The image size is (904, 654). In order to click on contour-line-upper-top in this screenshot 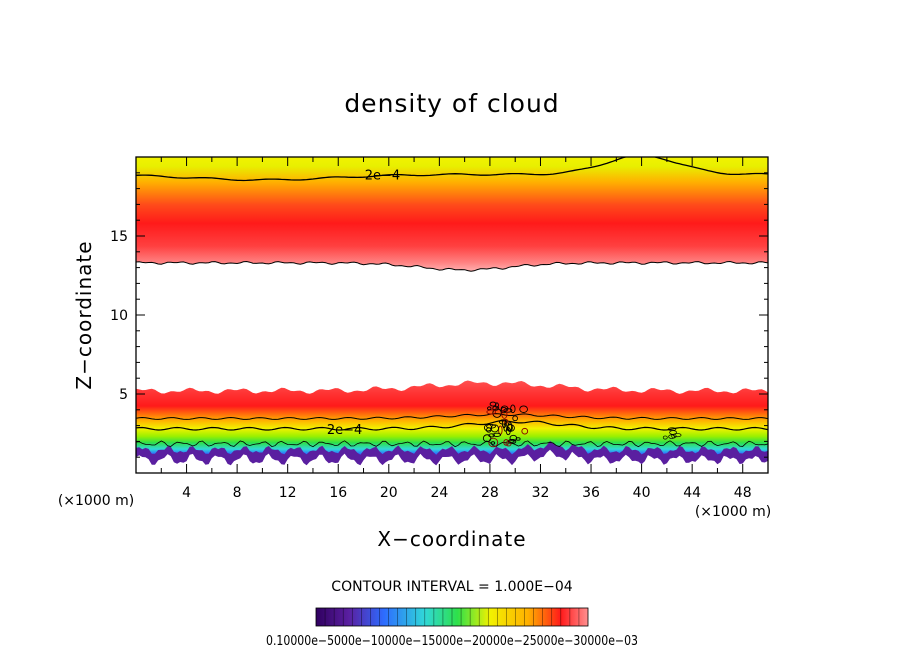, I will do `click(452, 169)`.